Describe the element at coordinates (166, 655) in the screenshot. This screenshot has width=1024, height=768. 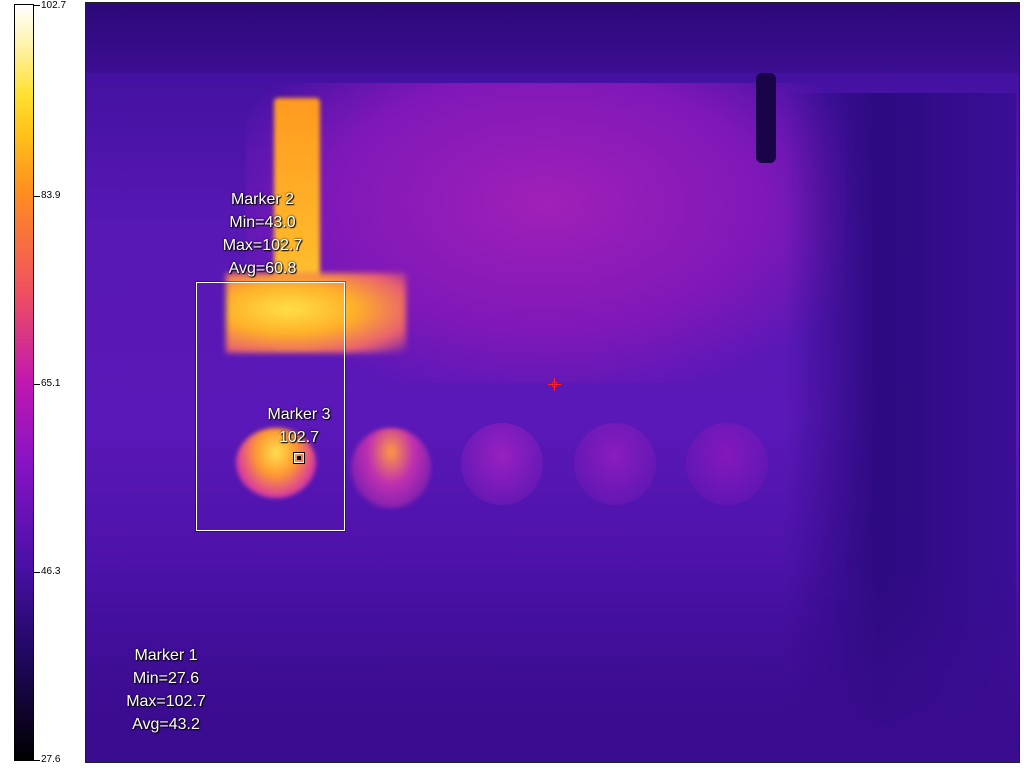
I see `marker-1-name: Marker 1` at that location.